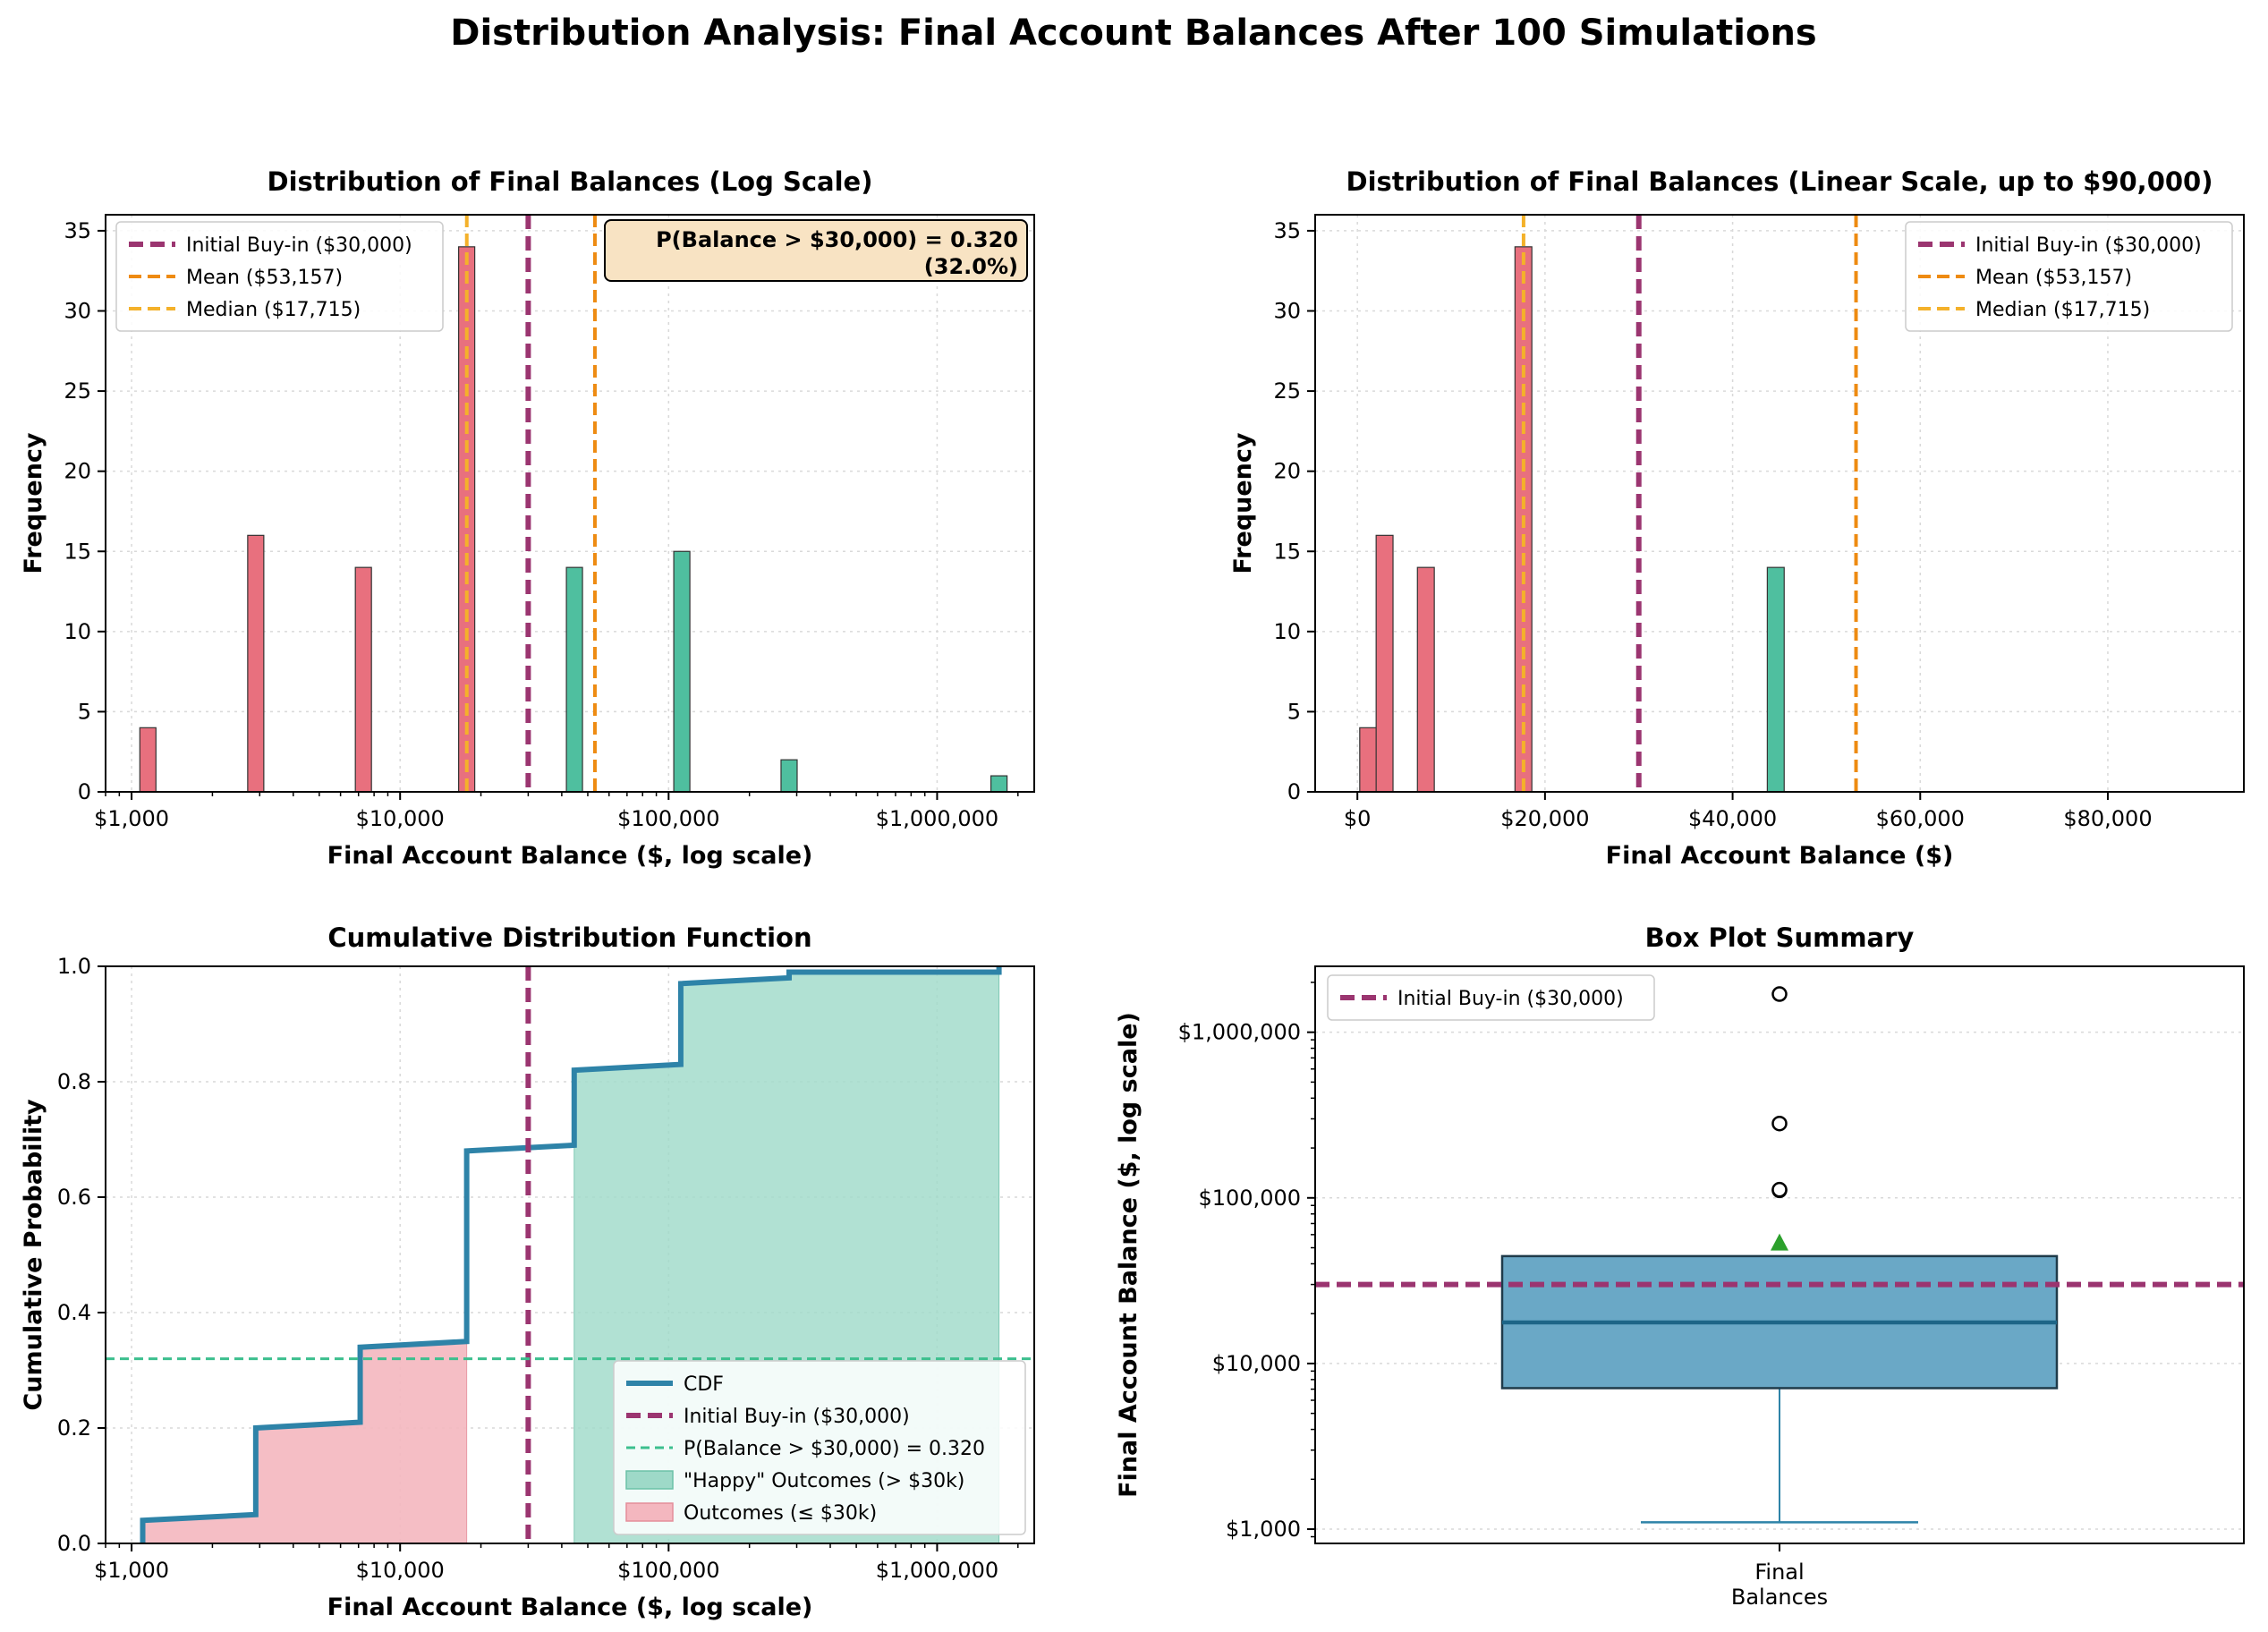 The image size is (2268, 1632). What do you see at coordinates (74, 1544) in the screenshot?
I see `cdf-ytick-label: 0.0` at bounding box center [74, 1544].